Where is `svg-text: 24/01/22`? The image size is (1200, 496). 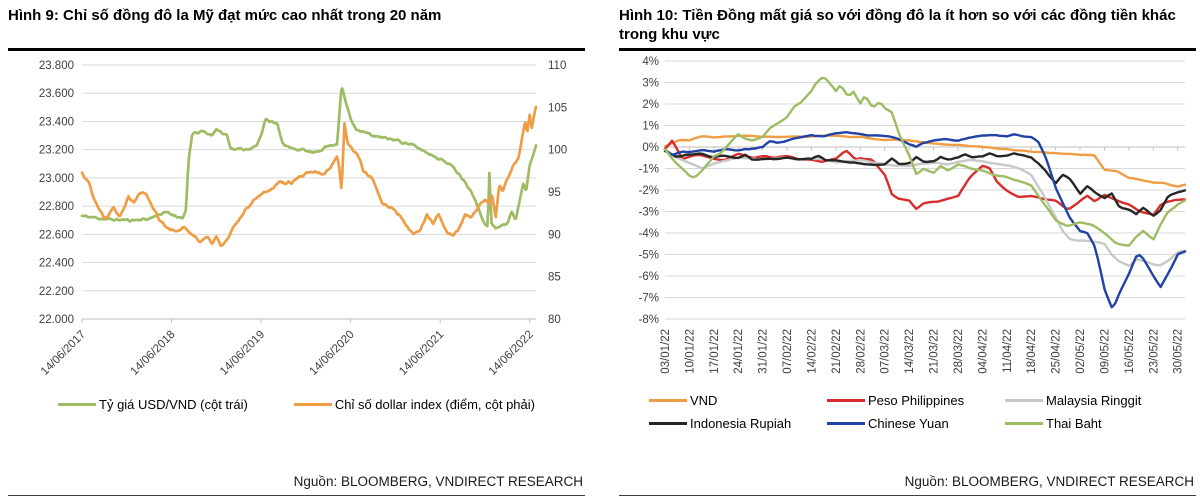
svg-text: 24/01/22 is located at coordinates (739, 351).